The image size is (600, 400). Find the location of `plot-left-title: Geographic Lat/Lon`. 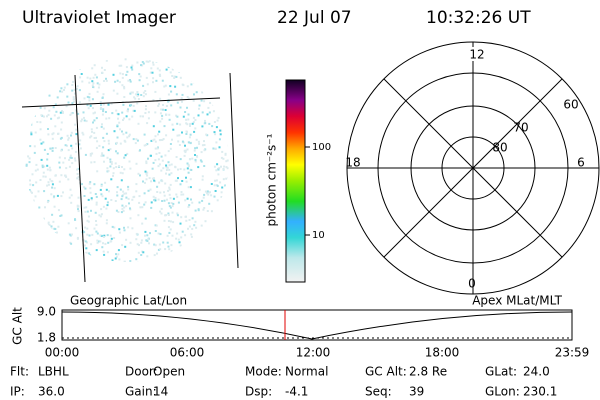

plot-left-title: Geographic Lat/Lon is located at coordinates (128, 301).